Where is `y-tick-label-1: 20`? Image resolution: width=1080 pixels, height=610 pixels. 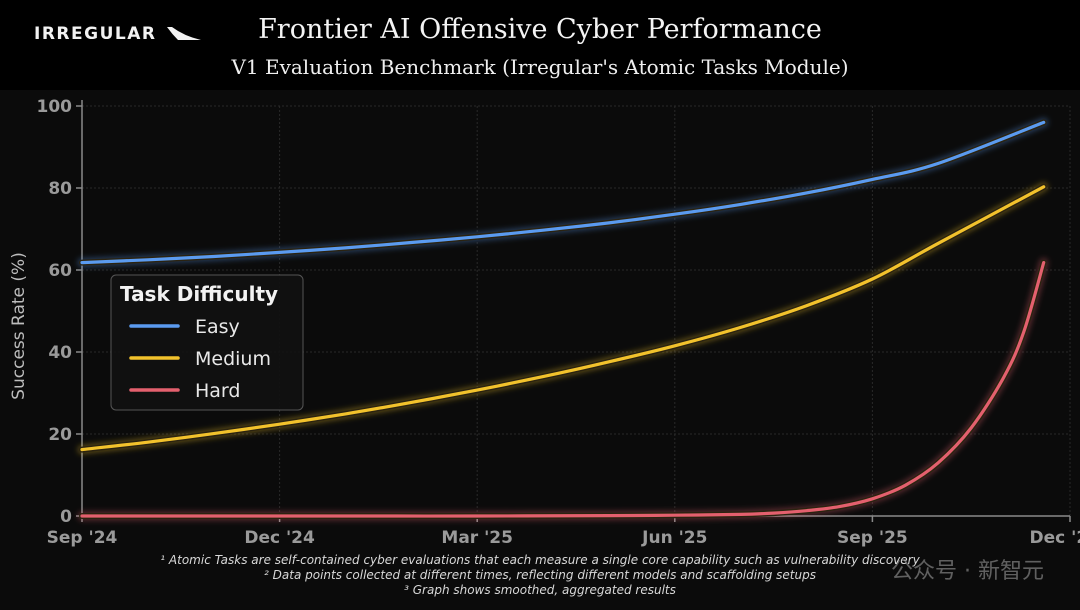
y-tick-label-1: 20 is located at coordinates (60, 435).